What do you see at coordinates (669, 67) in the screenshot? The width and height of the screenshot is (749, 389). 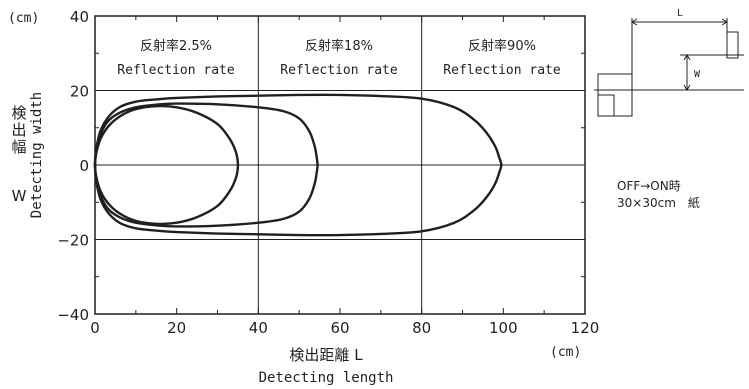 I see `measurement-diagram` at bounding box center [669, 67].